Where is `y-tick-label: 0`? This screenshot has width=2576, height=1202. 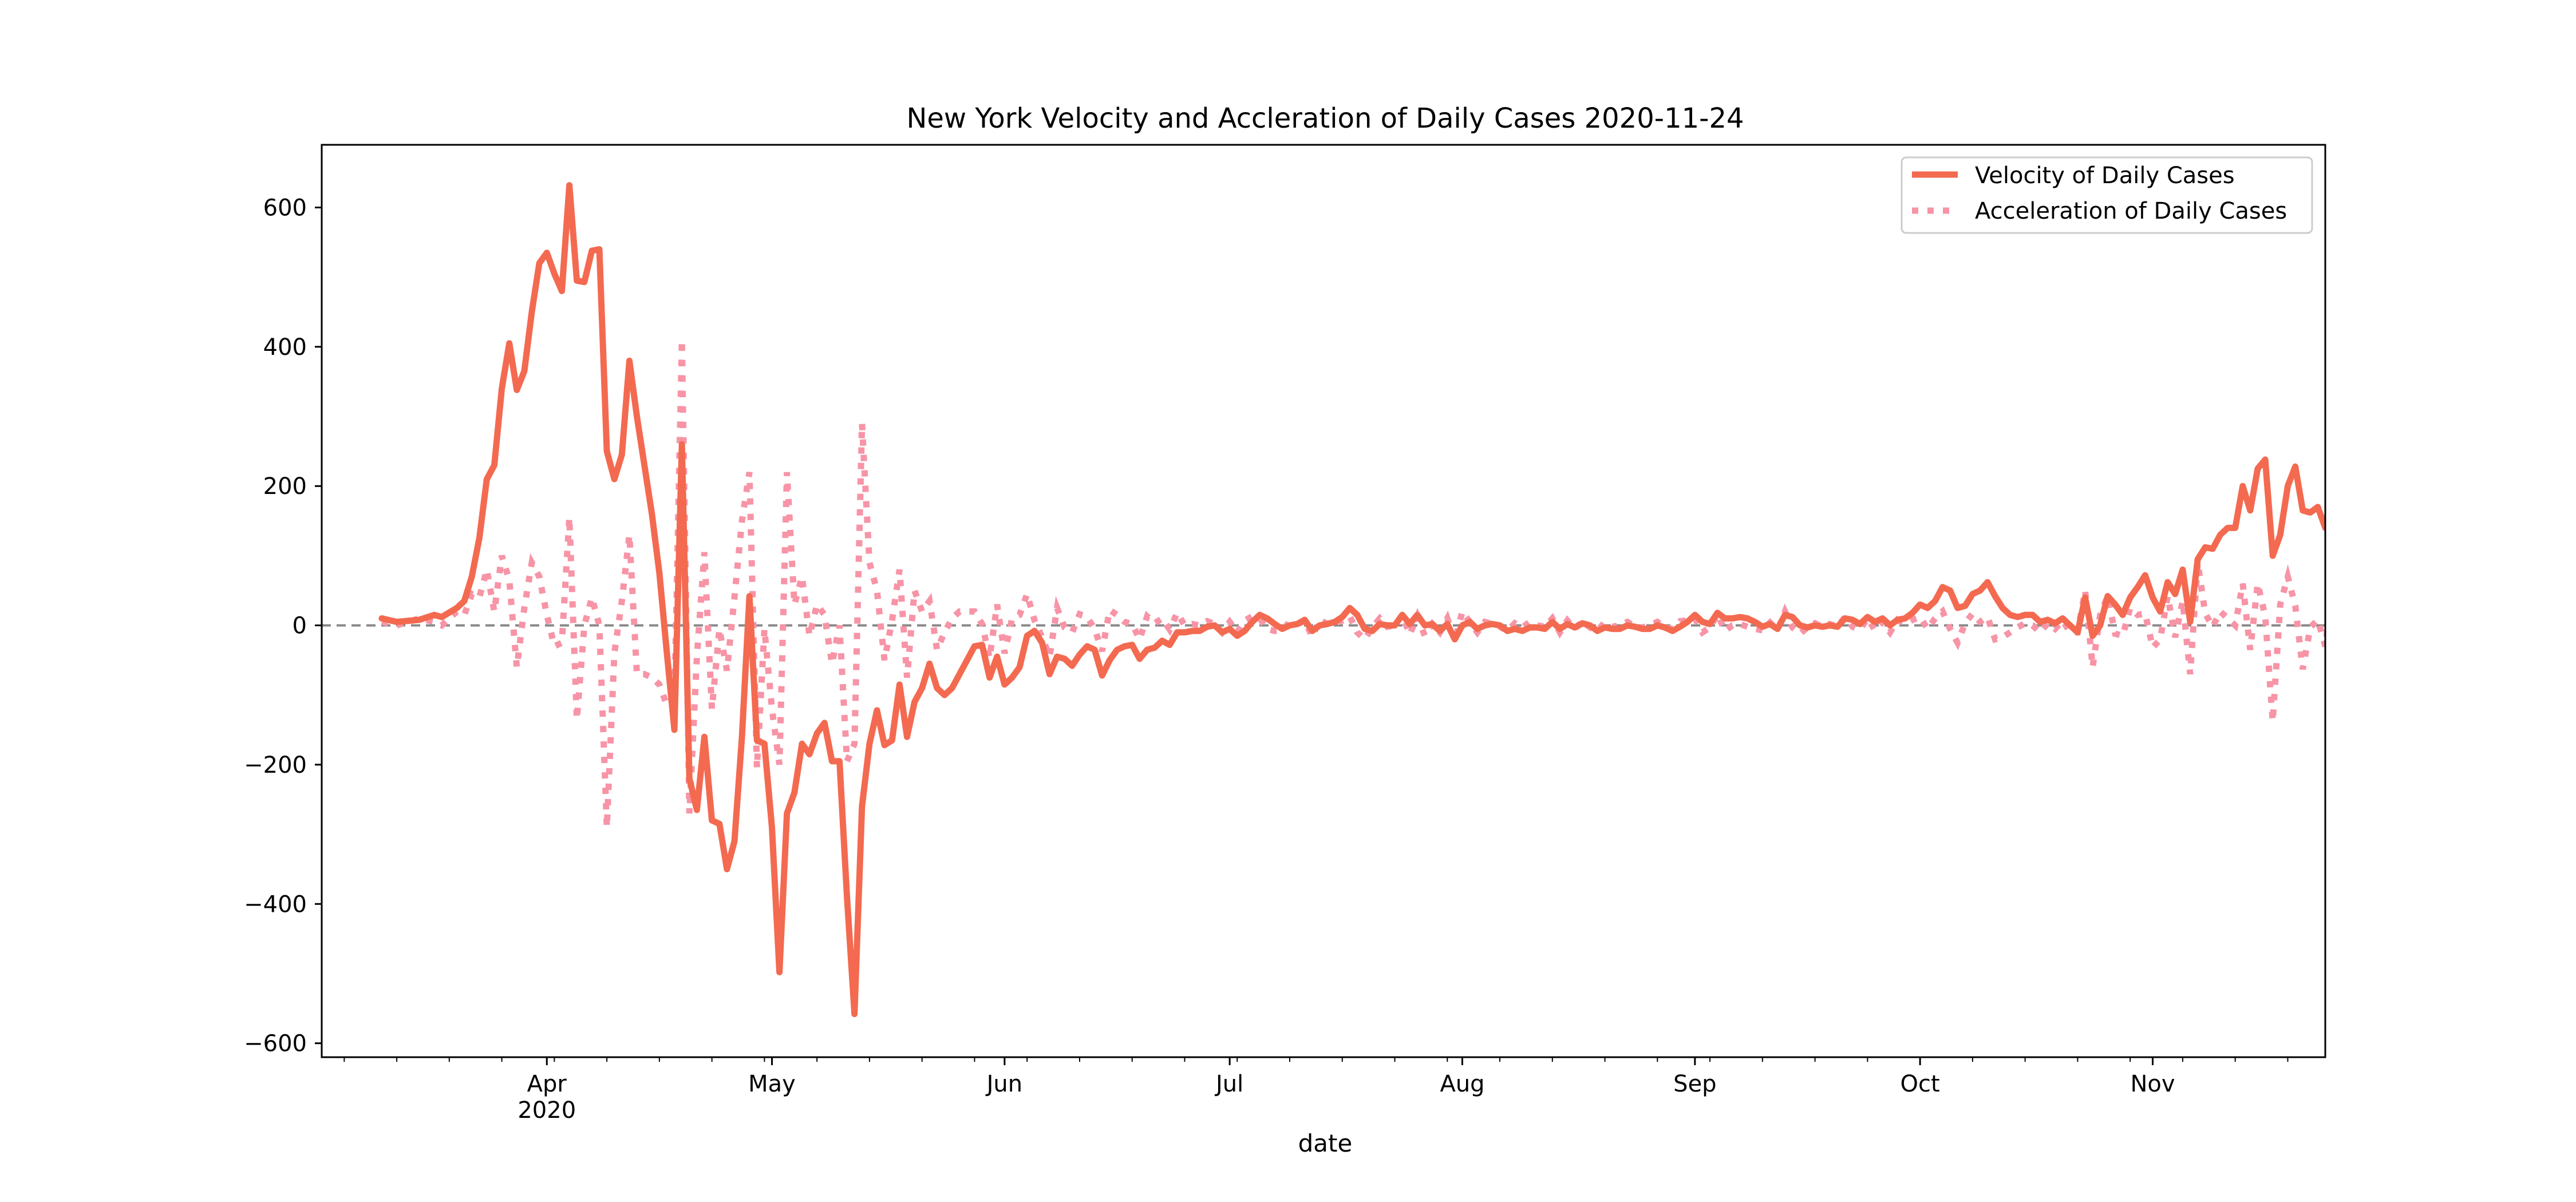 y-tick-label: 0 is located at coordinates (300, 626).